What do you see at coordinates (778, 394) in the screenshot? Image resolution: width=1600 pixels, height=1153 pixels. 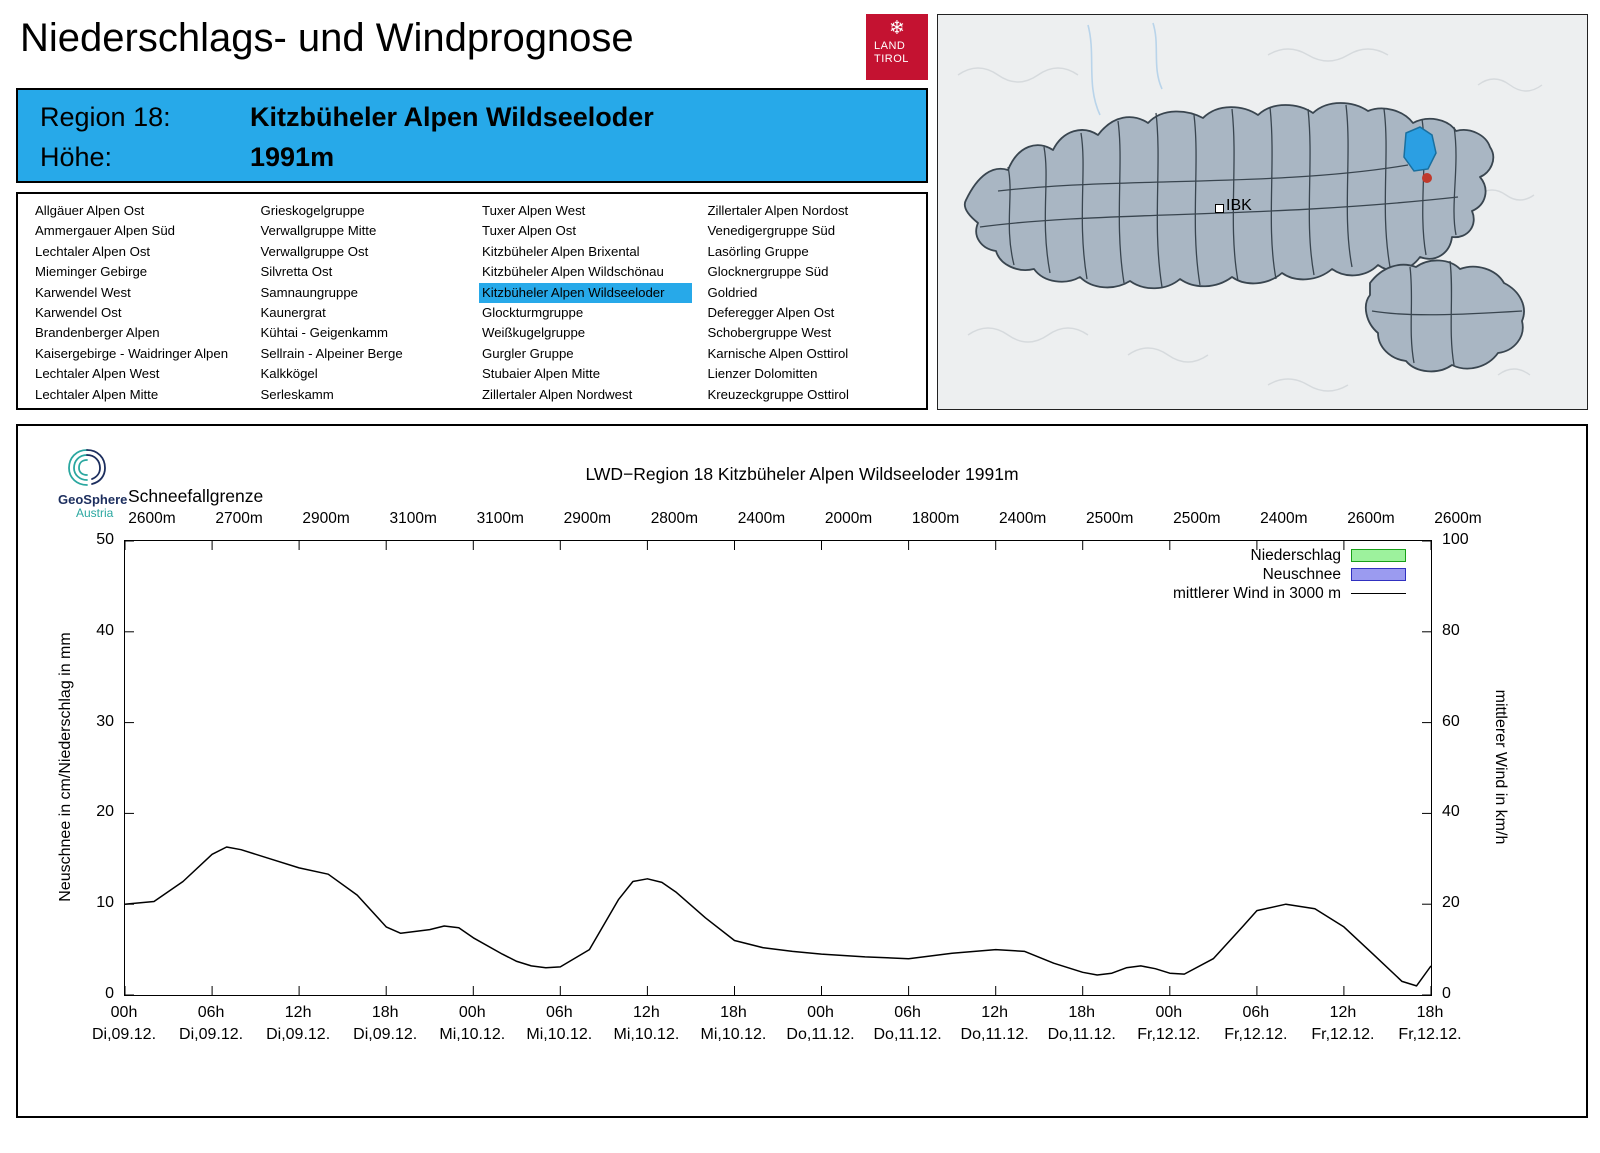 I see `region-list-item: Kreuzeckgruppe Osttirol` at bounding box center [778, 394].